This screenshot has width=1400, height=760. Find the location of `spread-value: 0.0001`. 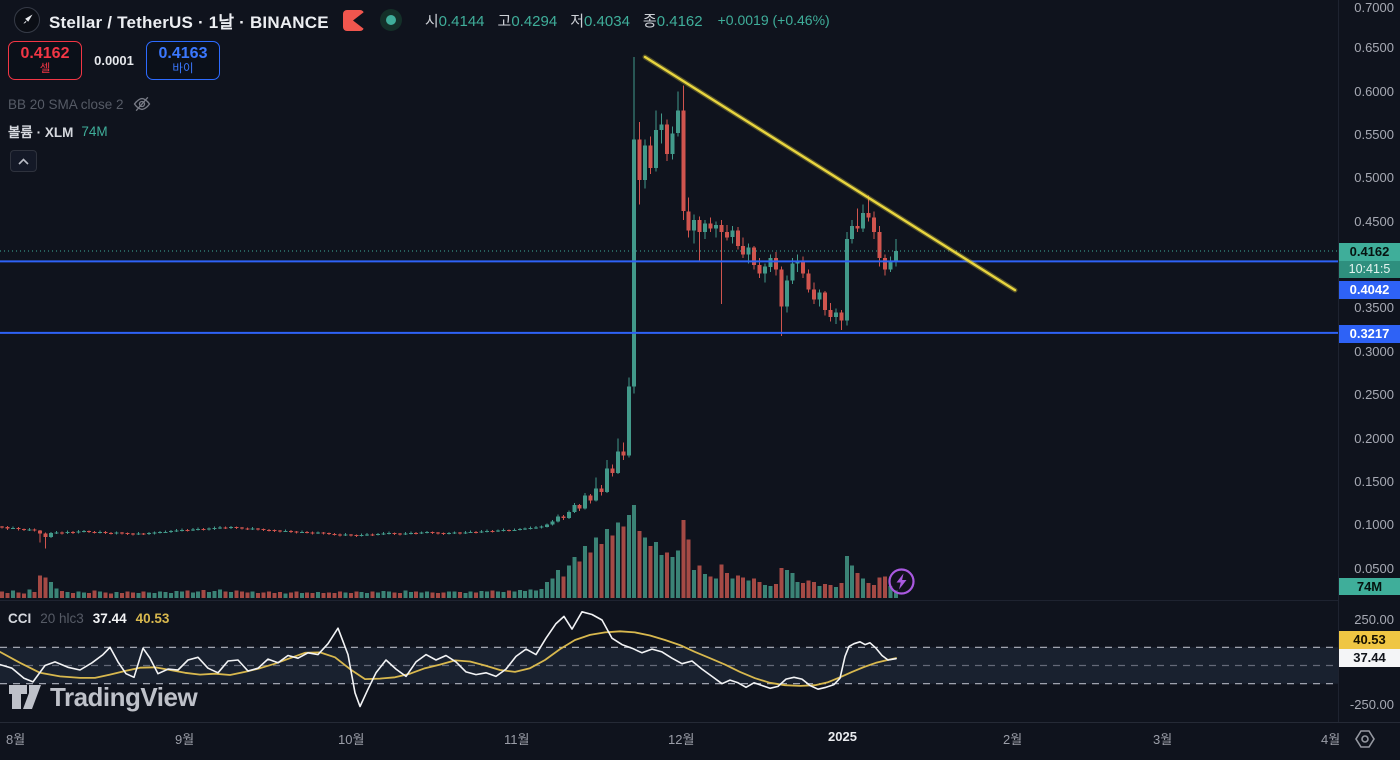

spread-value: 0.0001 is located at coordinates (114, 60).